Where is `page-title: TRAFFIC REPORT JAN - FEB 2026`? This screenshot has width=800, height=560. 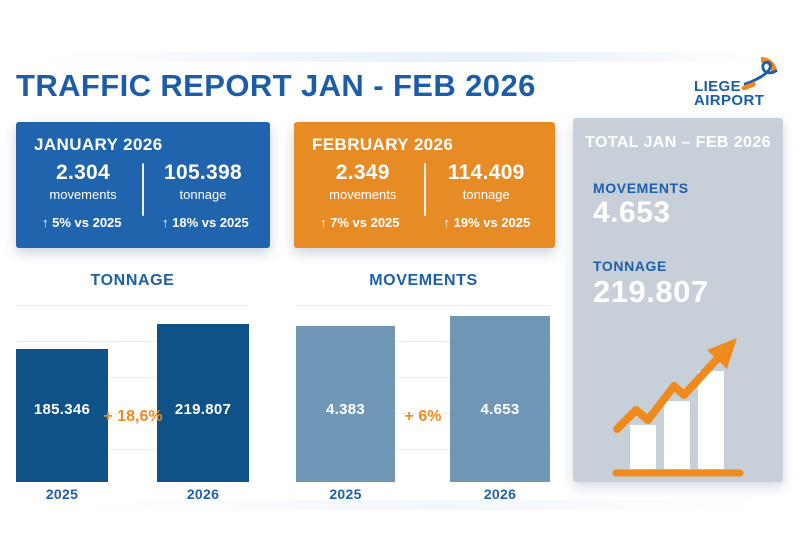 page-title: TRAFFIC REPORT JAN - FEB 2026 is located at coordinates (276, 85).